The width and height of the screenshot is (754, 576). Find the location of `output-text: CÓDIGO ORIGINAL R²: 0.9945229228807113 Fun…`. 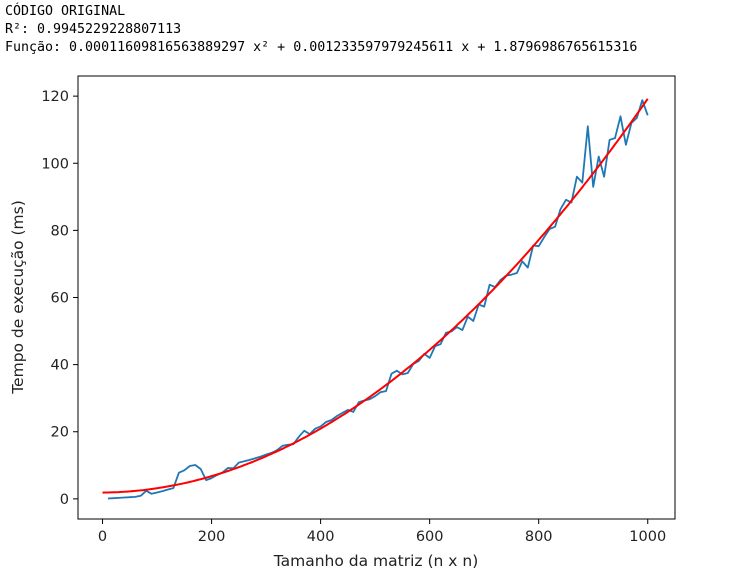

output-text: CÓDIGO ORIGINAL R²: 0.9945229228807113 Fun… is located at coordinates (321, 30).